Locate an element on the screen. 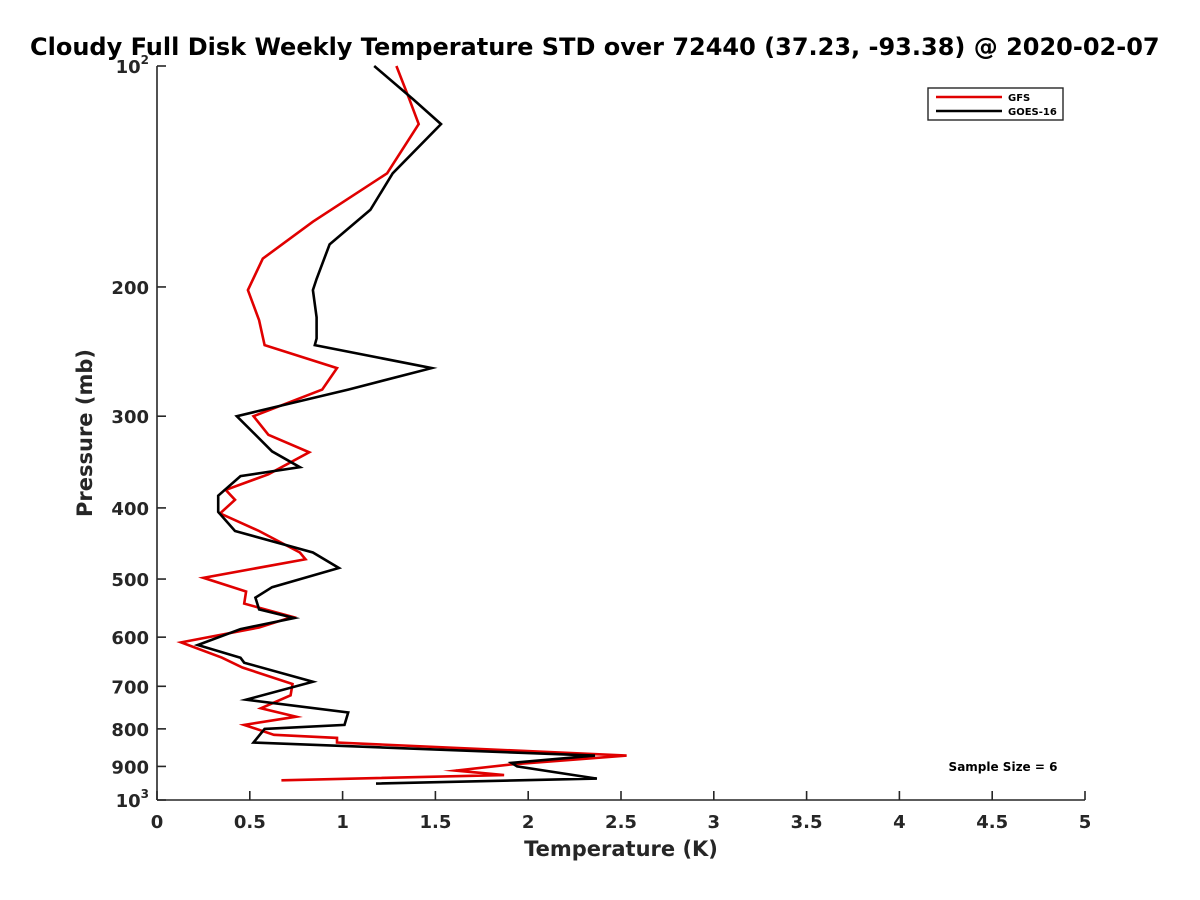 This screenshot has width=1200, height=900. y-tick-label: 10³ is located at coordinates (132, 799).